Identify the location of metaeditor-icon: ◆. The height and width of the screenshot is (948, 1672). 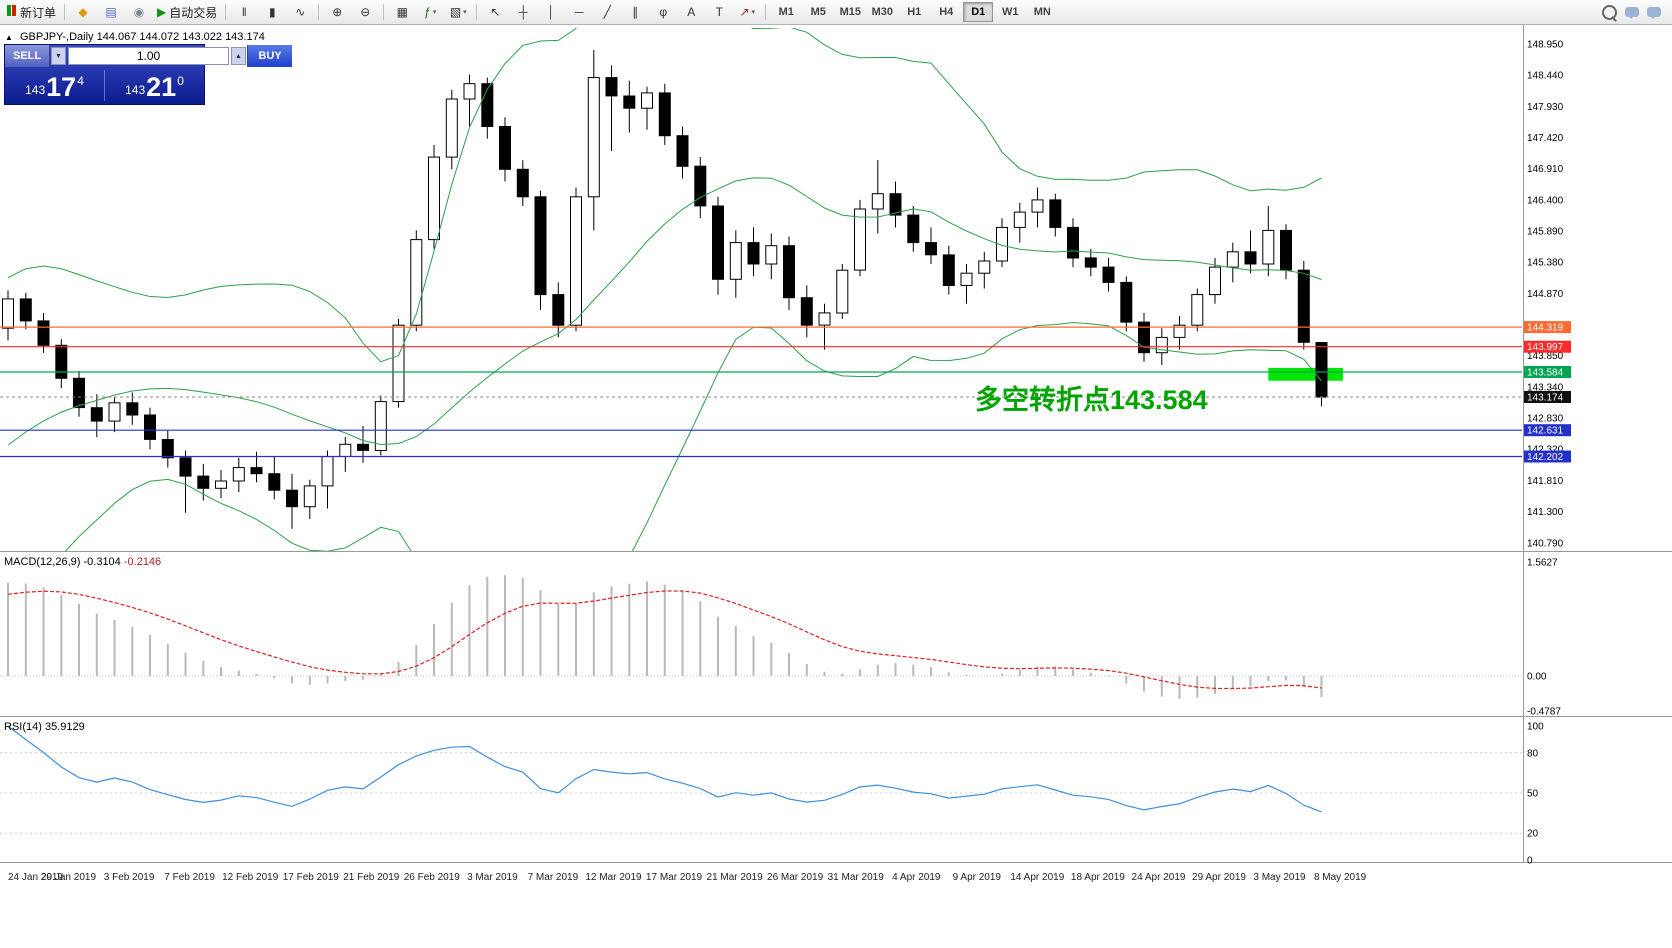
(83, 12).